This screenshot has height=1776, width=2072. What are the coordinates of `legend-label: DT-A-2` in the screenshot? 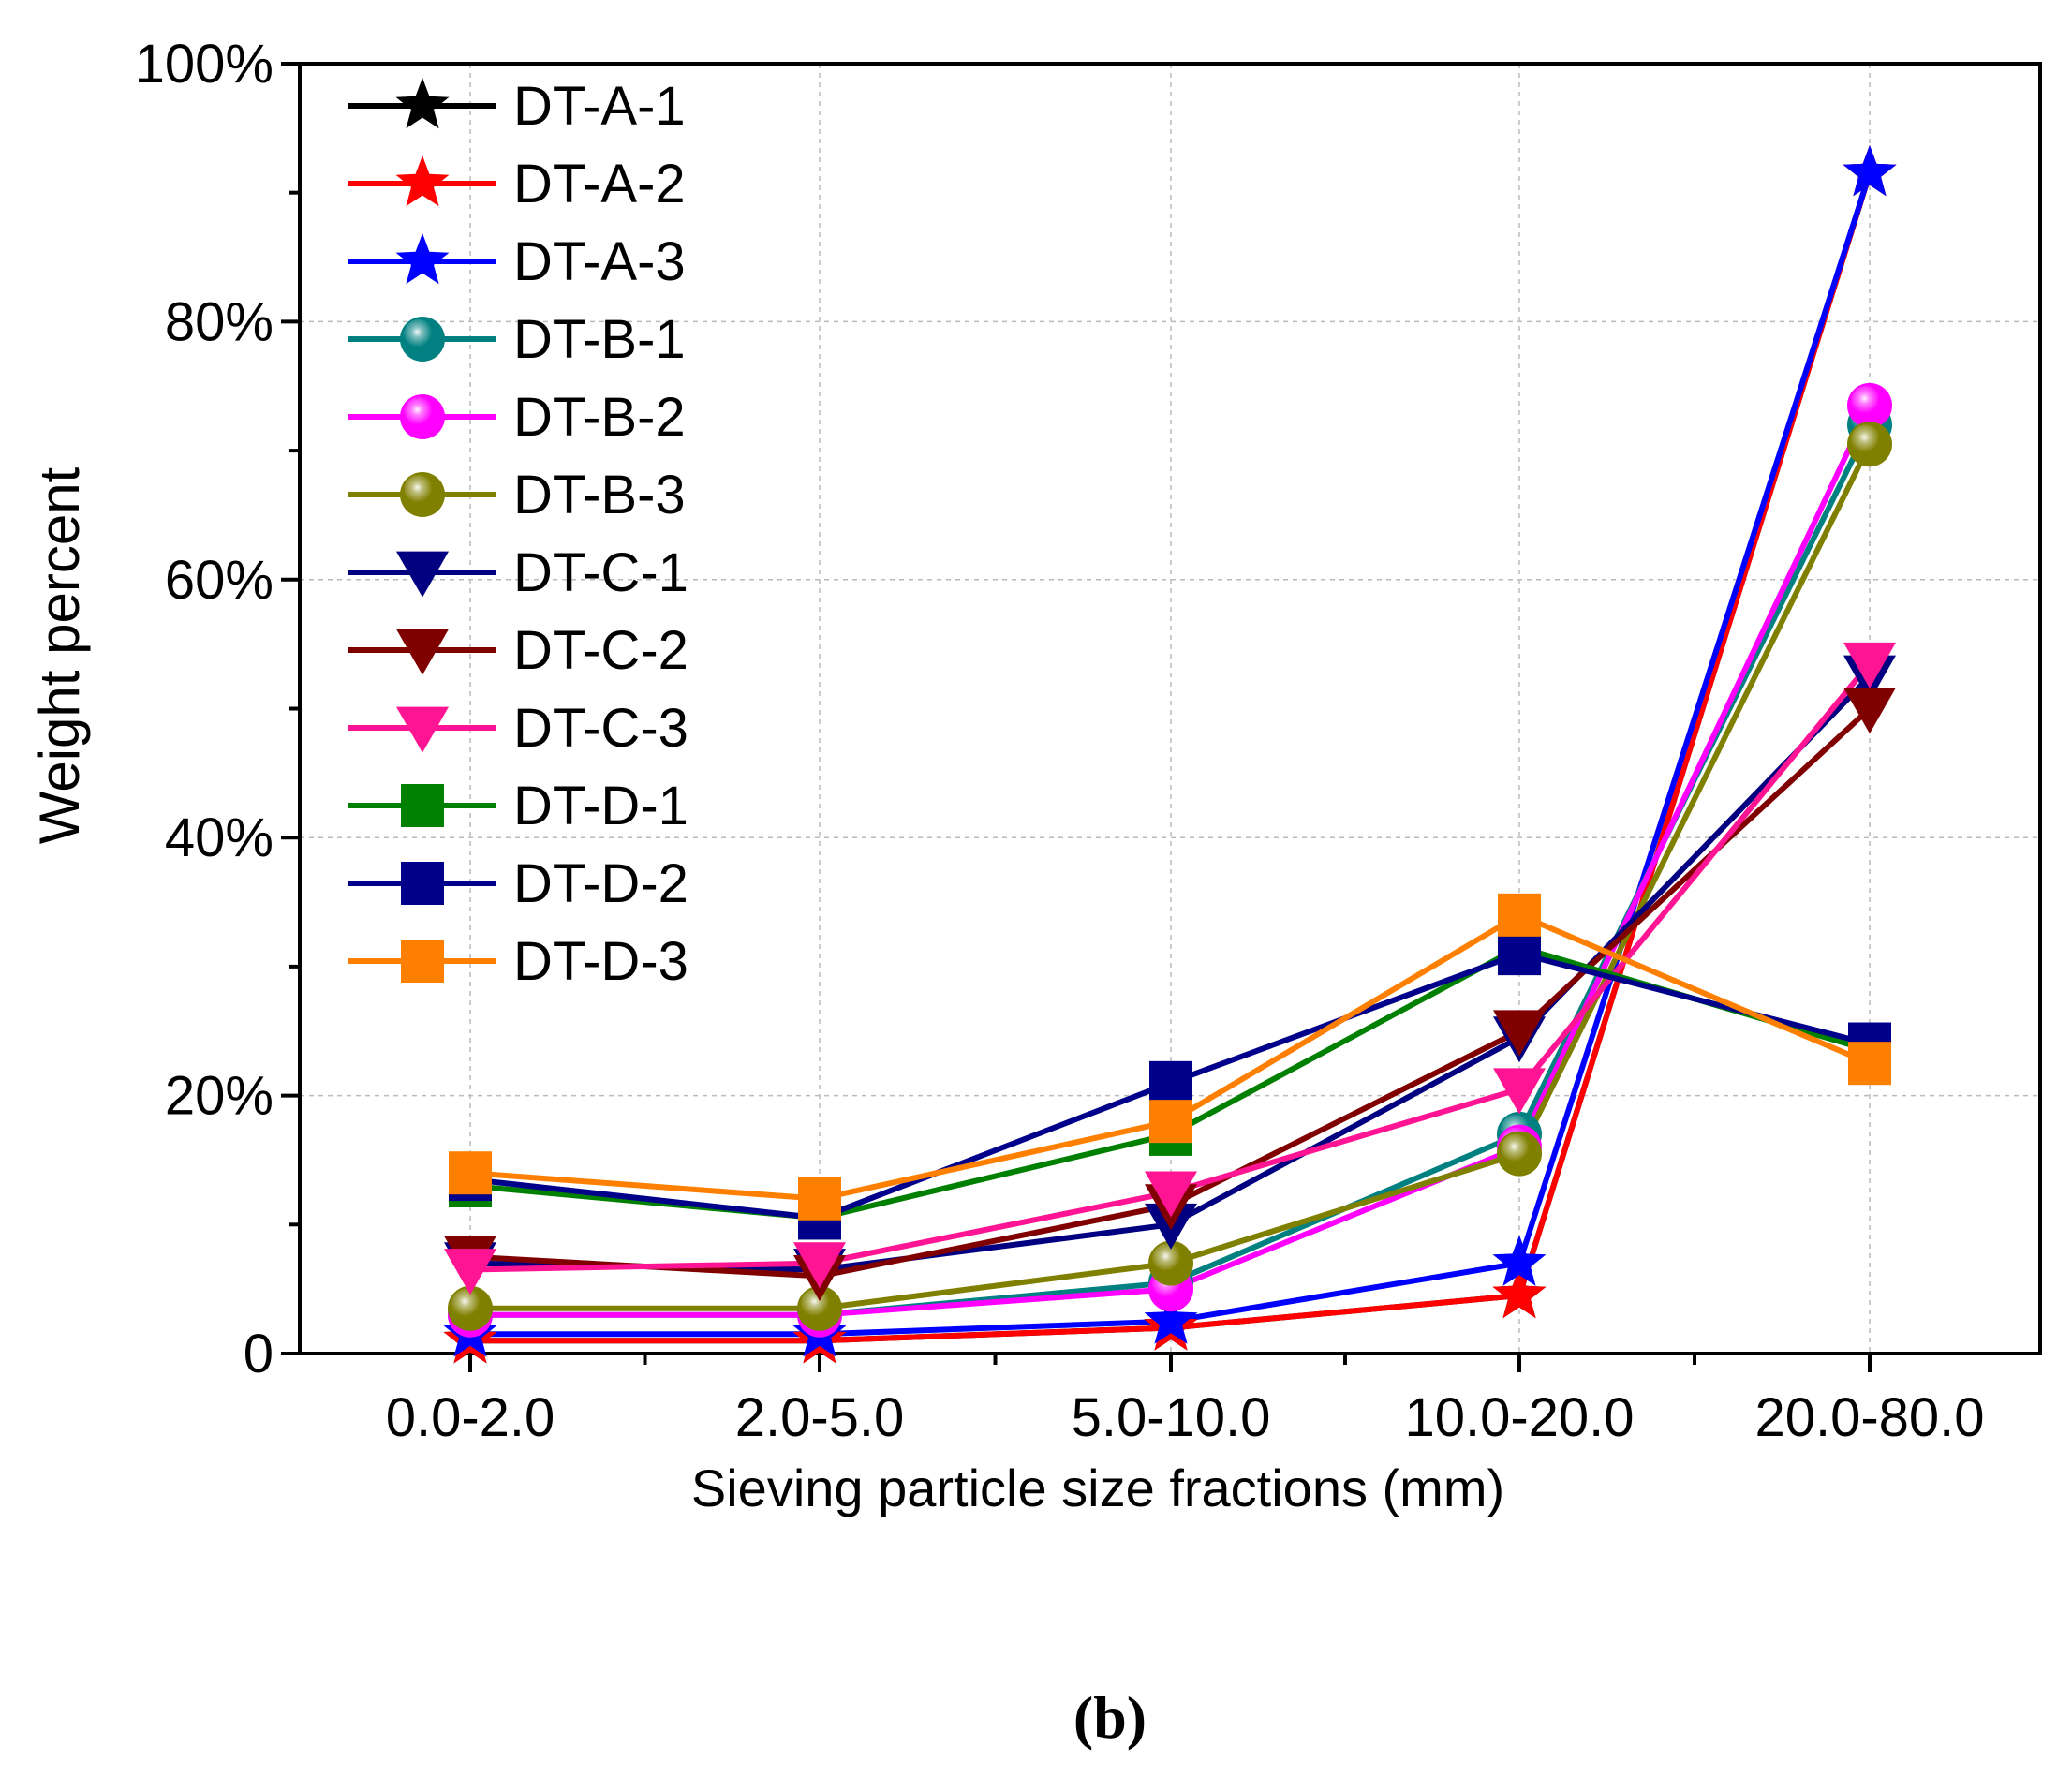 It's located at (599, 184).